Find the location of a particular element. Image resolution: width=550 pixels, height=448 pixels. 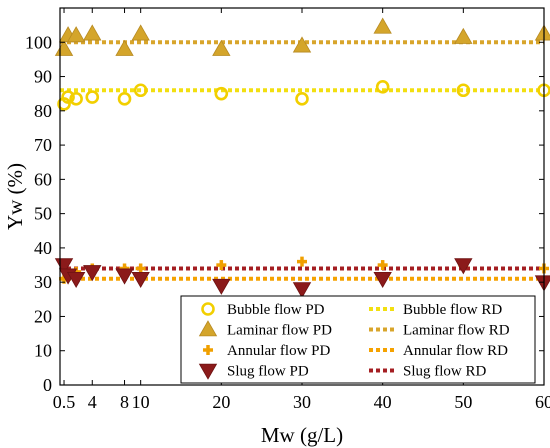

legend-label: Annular flow RD is located at coordinates (455, 351).